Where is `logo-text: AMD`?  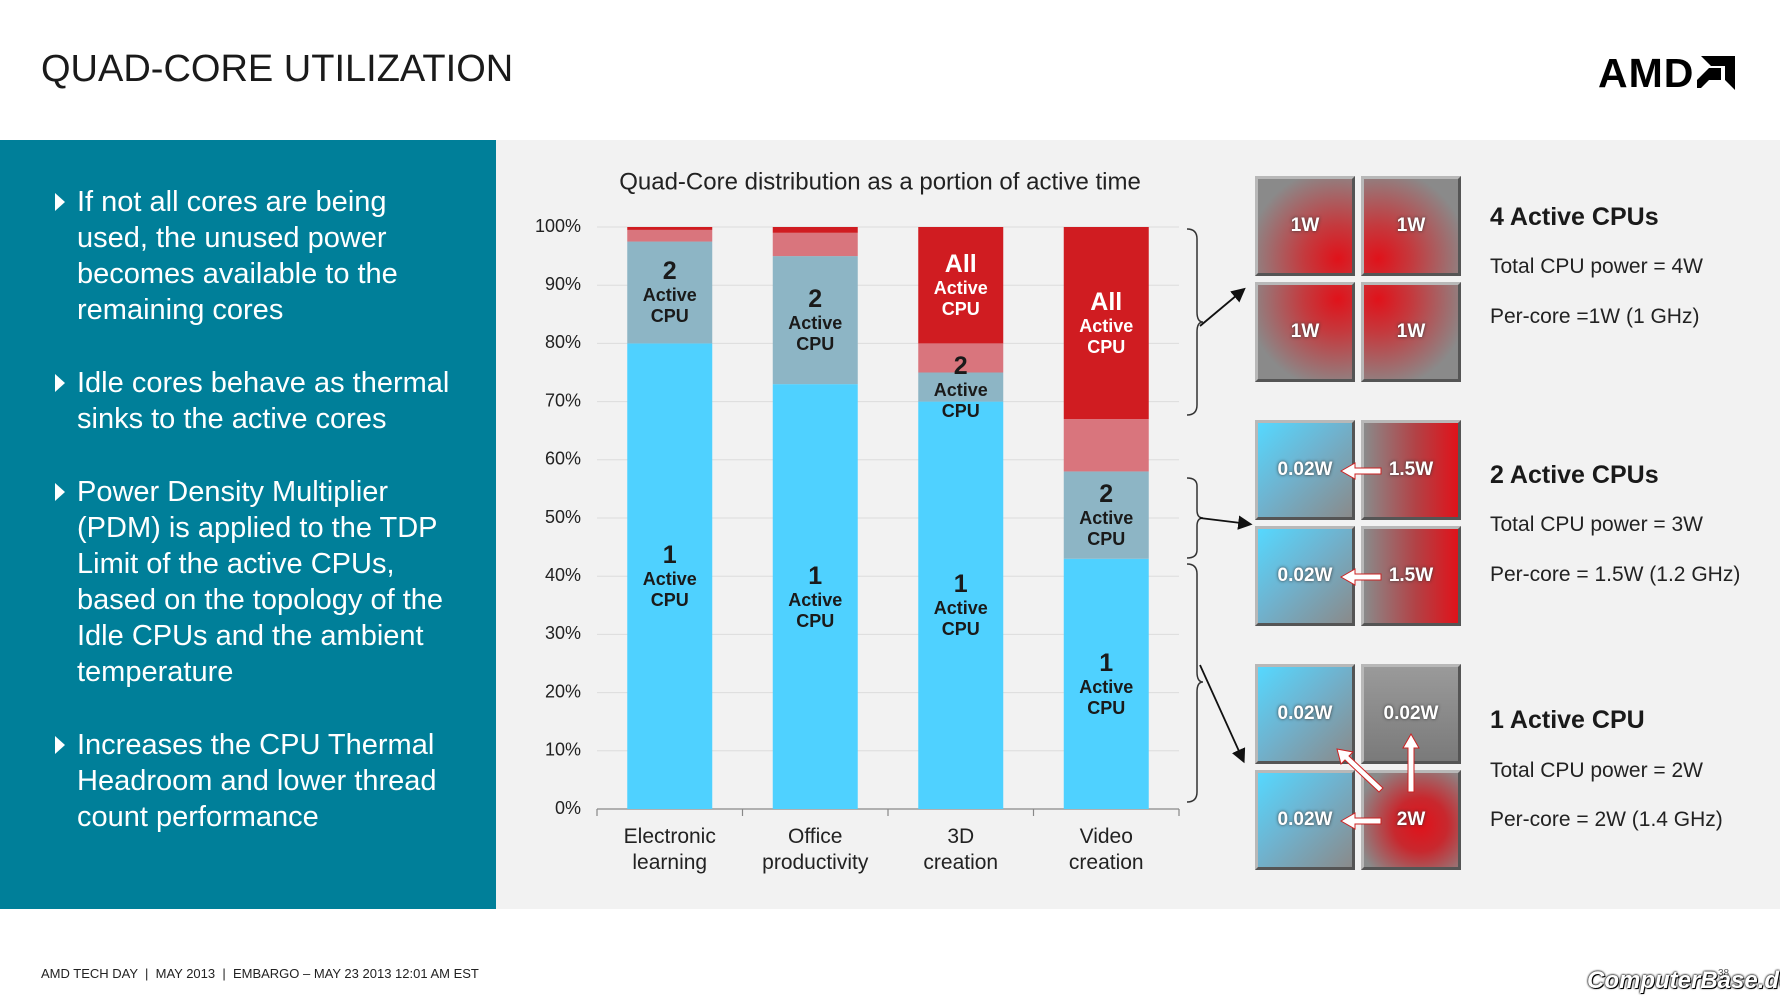 logo-text: AMD is located at coordinates (1646, 73).